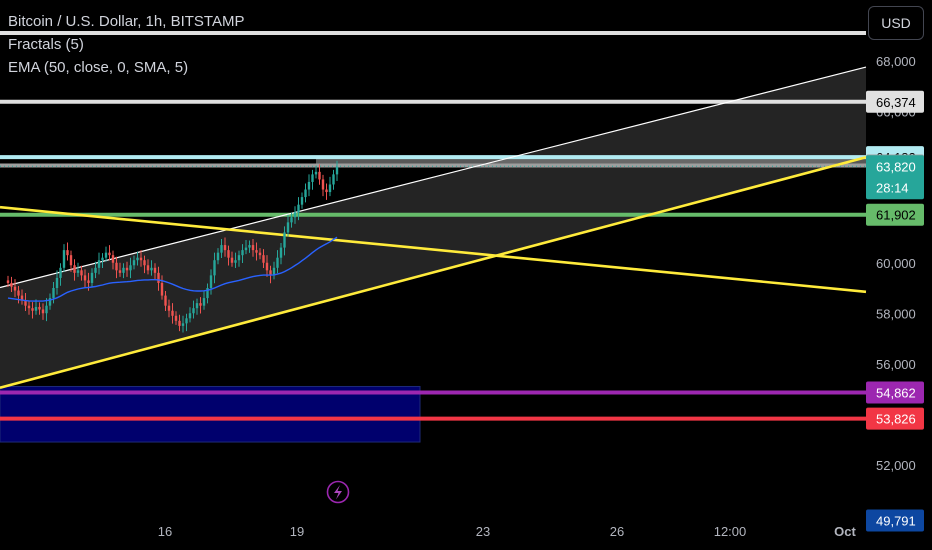  Describe the element at coordinates (896, 263) in the screenshot. I see `price-tick-label: 60,000` at that location.